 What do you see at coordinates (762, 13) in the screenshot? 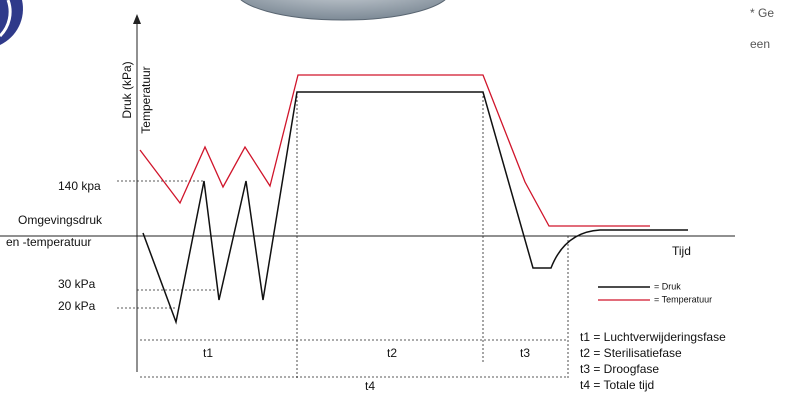
I see `note-text: * Ge` at bounding box center [762, 13].